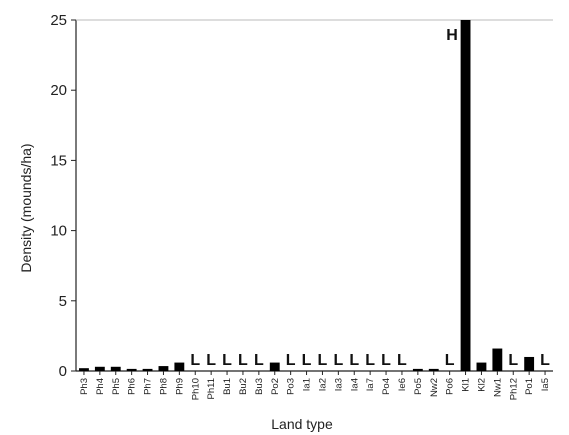 This screenshot has width=569, height=435. What do you see at coordinates (481, 385) in the screenshot?
I see `x-tick-label: Kl2` at bounding box center [481, 385].